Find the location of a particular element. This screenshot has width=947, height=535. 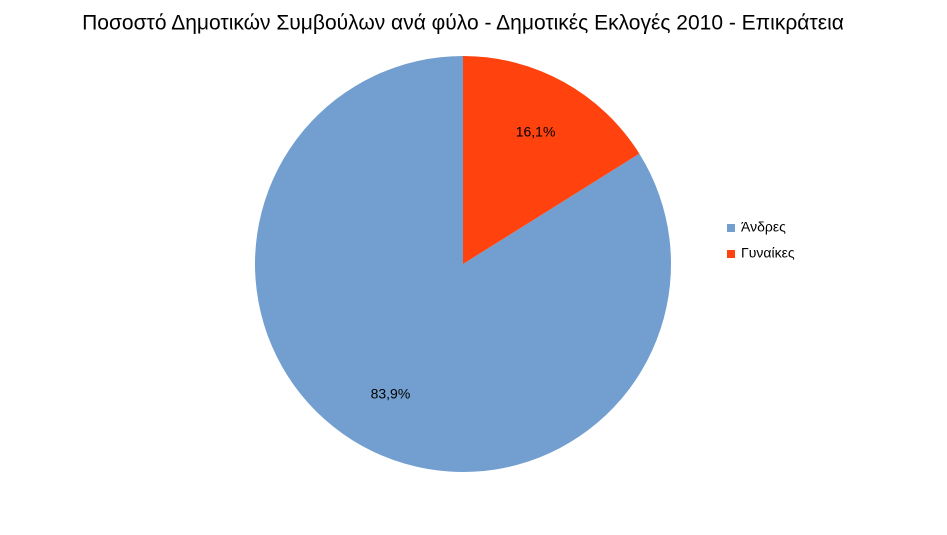

legend-label: Γυναίκες is located at coordinates (768, 253).